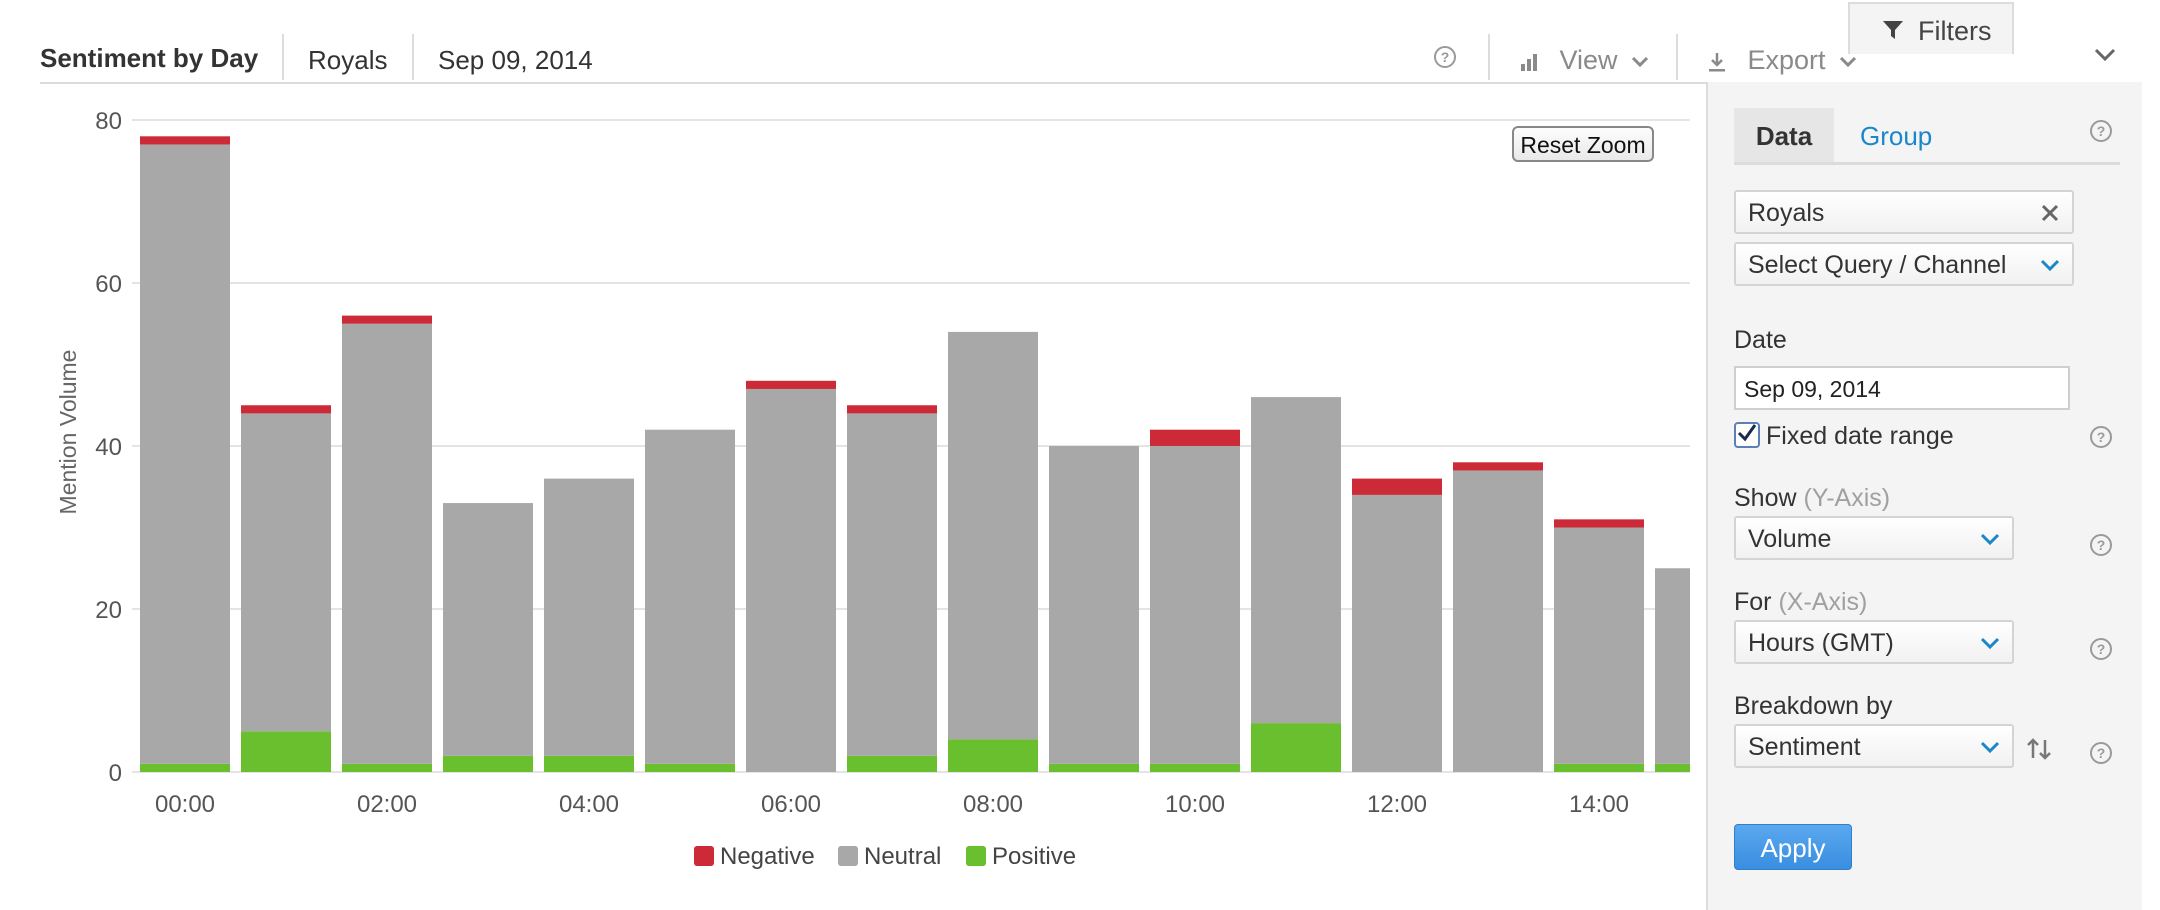 The height and width of the screenshot is (910, 2160). Describe the element at coordinates (2105, 57) in the screenshot. I see `collapse-chevron-icon` at that location.